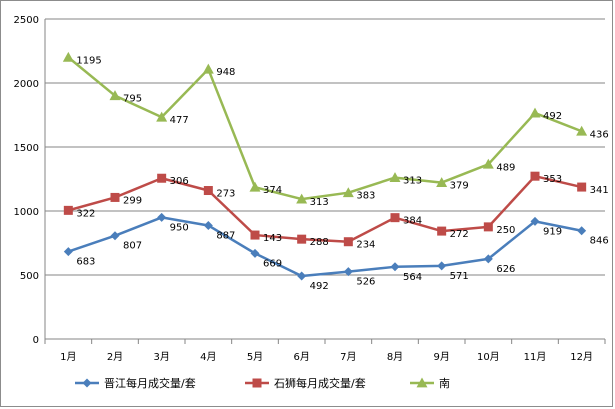 The image size is (615, 409). I want to click on data-label: 384, so click(412, 221).